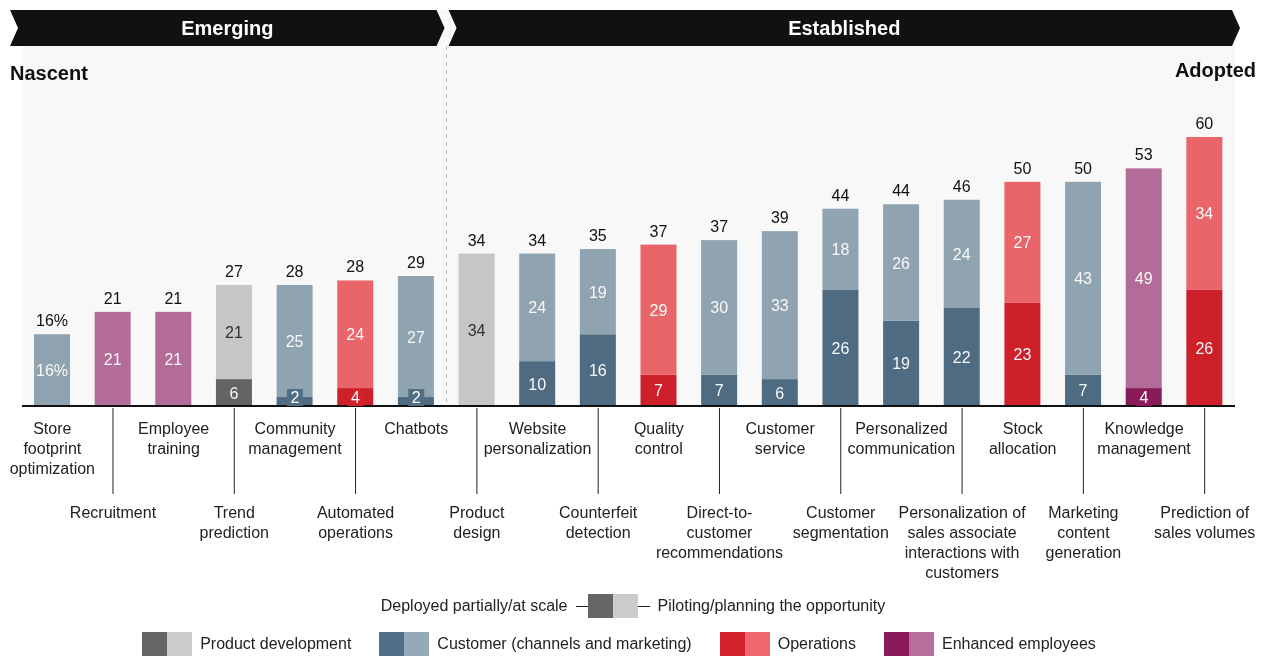 The height and width of the screenshot is (656, 1266). What do you see at coordinates (658, 438) in the screenshot?
I see `x-tick-label: Quality control` at bounding box center [658, 438].